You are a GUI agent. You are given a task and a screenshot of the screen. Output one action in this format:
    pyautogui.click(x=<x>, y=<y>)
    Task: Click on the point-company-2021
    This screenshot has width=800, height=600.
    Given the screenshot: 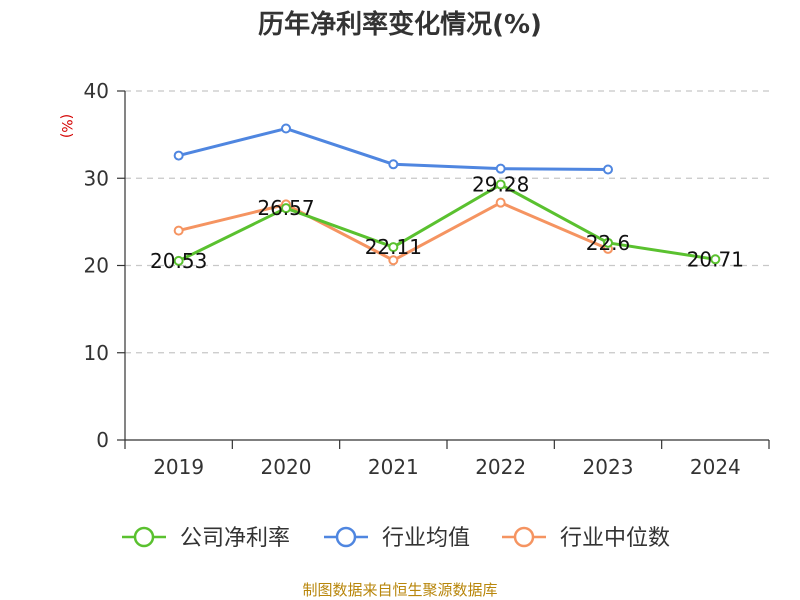 What is the action you would take?
    pyautogui.click(x=393, y=247)
    